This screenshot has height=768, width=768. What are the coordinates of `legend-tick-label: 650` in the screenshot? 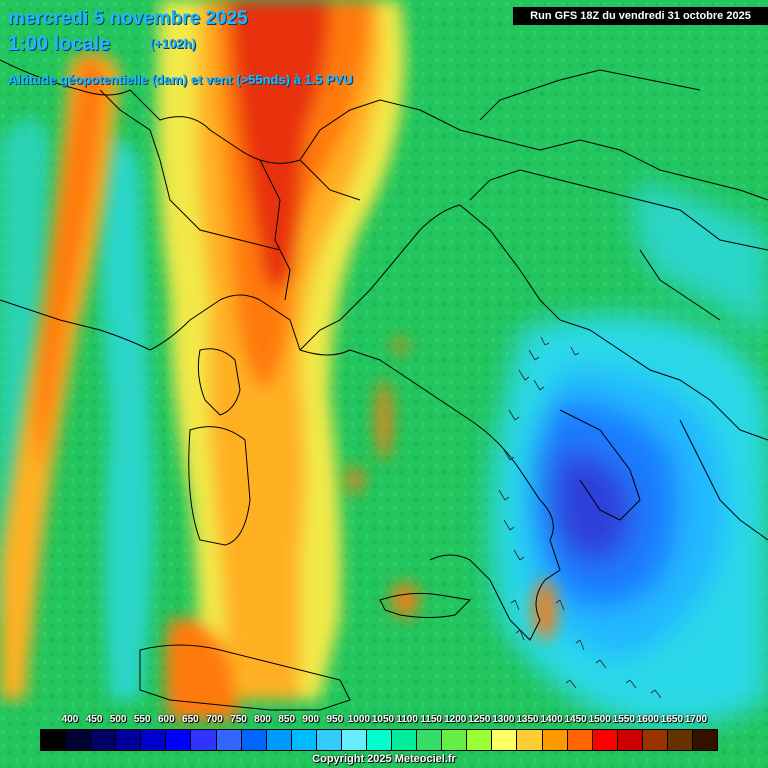 It's located at (190, 719).